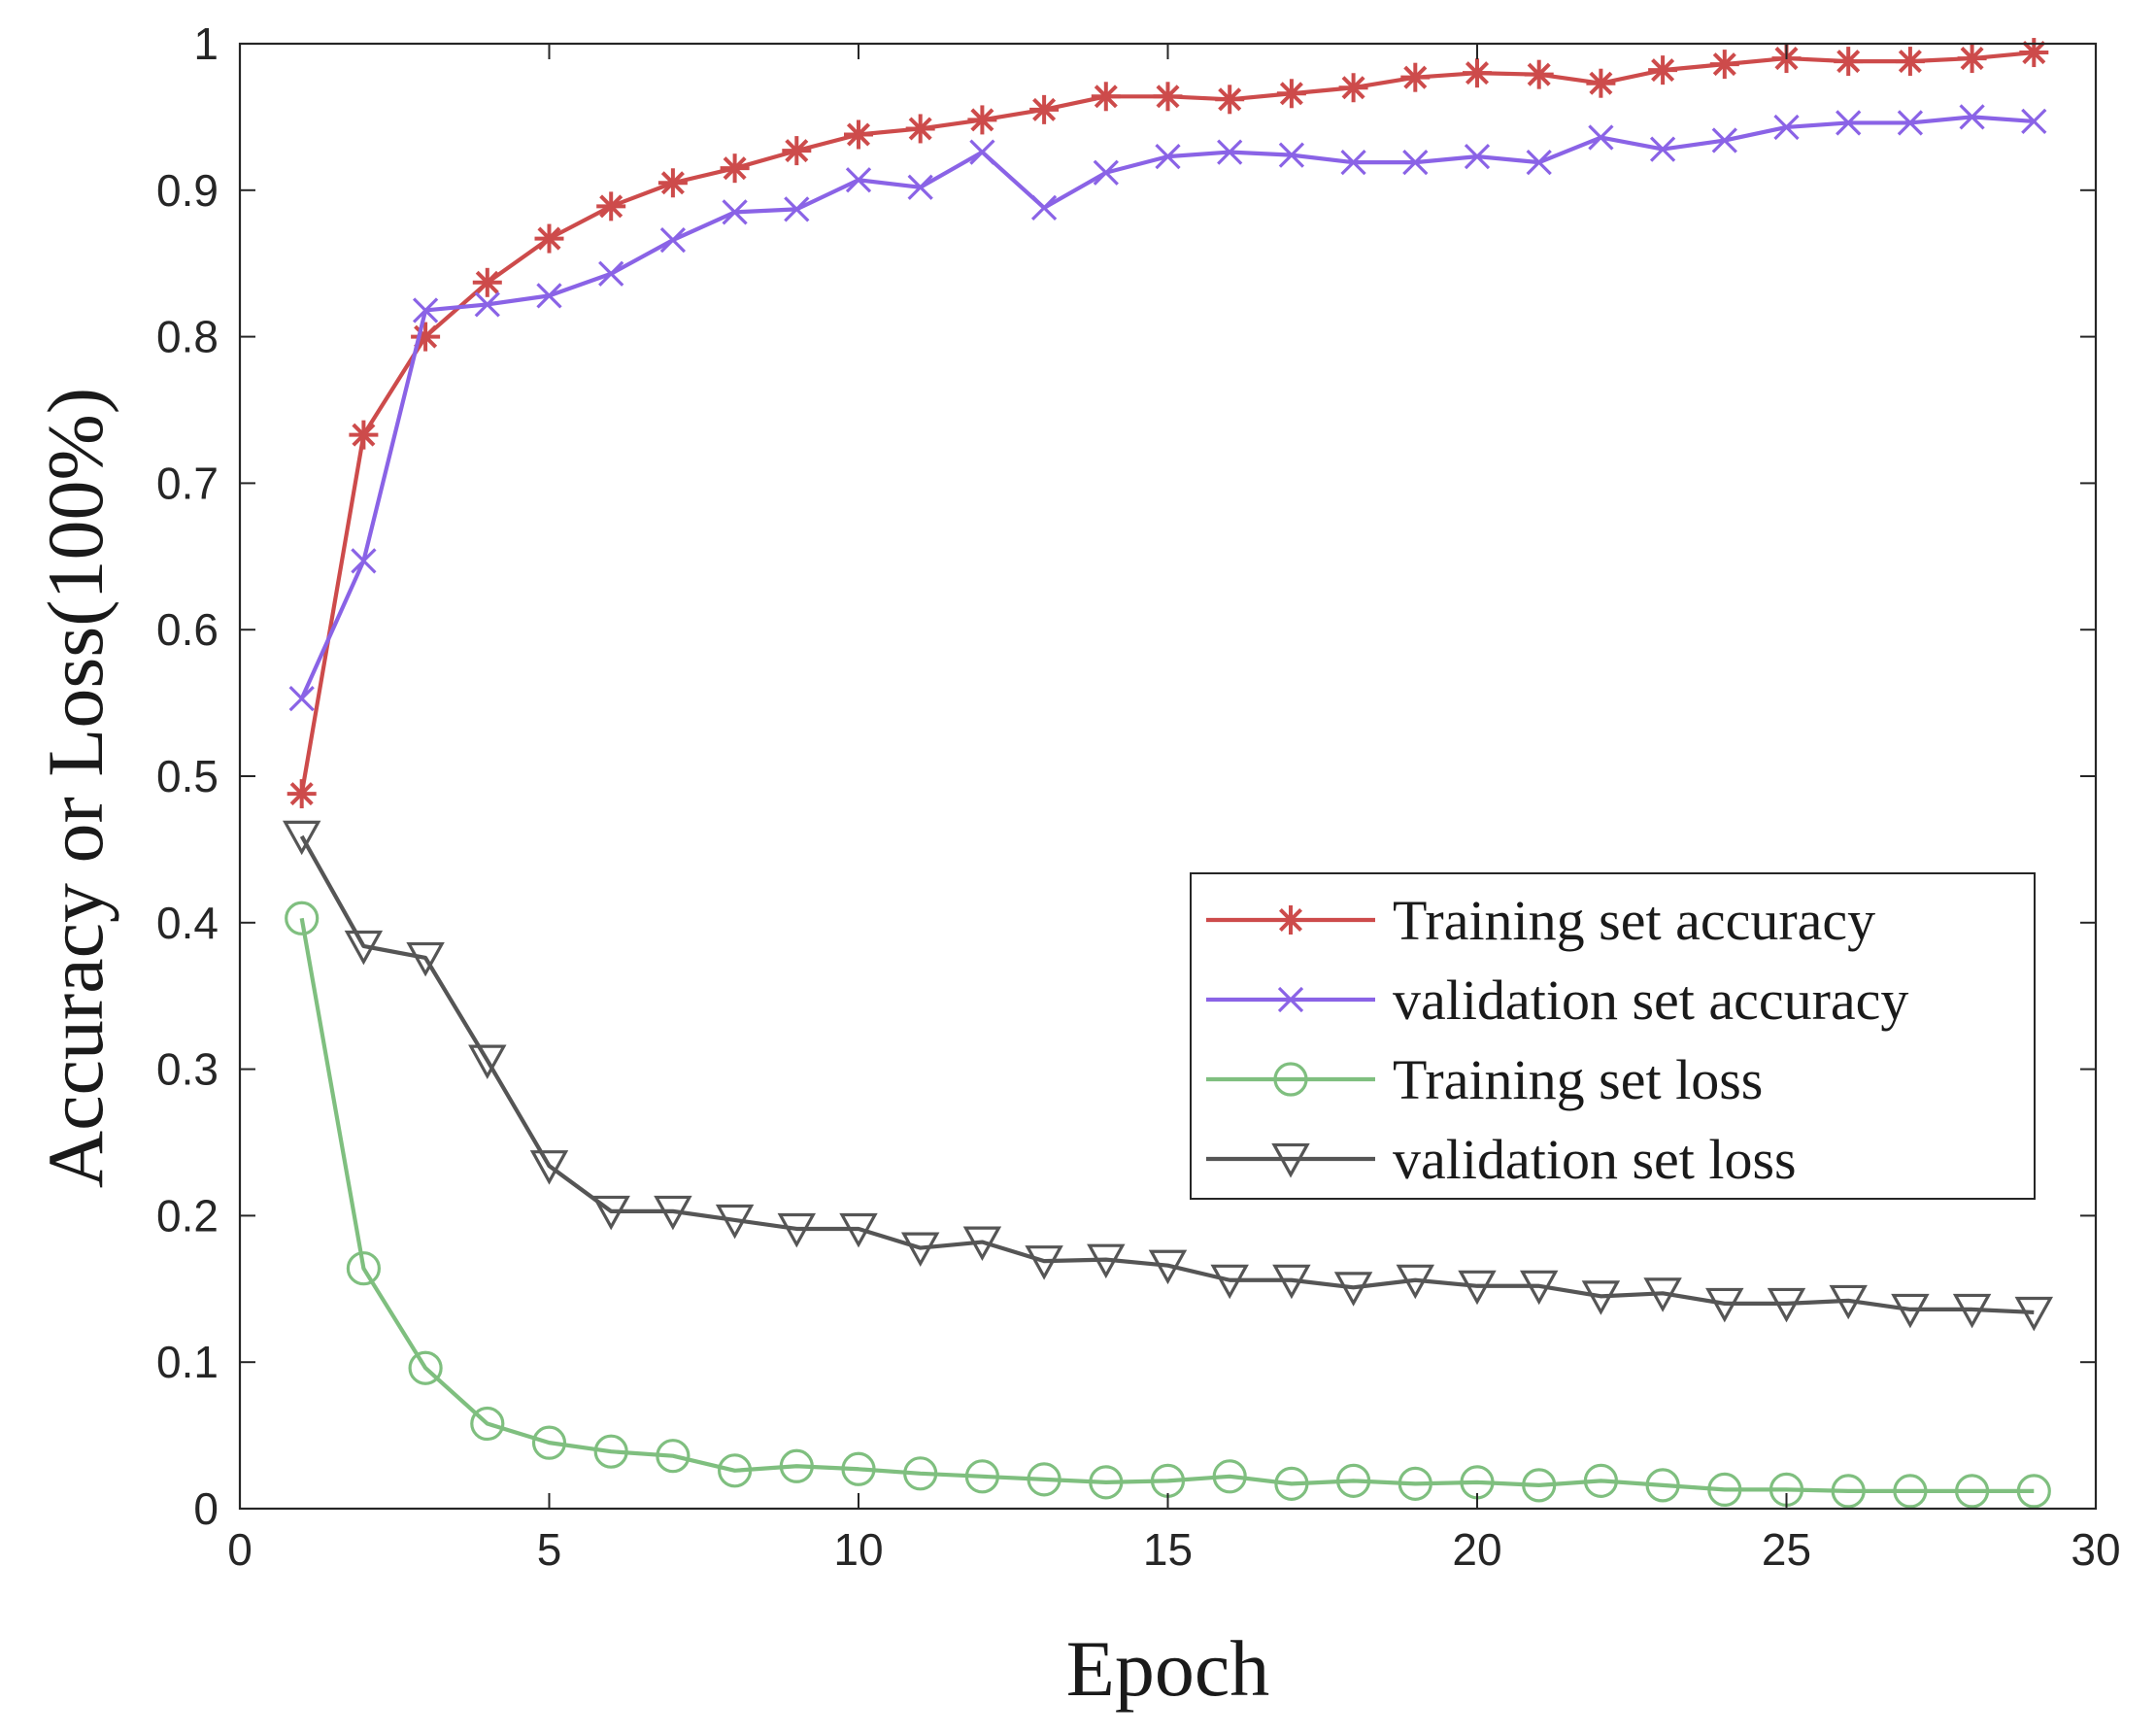 This screenshot has width=2156, height=1735. Describe the element at coordinates (187, 190) in the screenshot. I see `y-tick-label: 0.9` at that location.